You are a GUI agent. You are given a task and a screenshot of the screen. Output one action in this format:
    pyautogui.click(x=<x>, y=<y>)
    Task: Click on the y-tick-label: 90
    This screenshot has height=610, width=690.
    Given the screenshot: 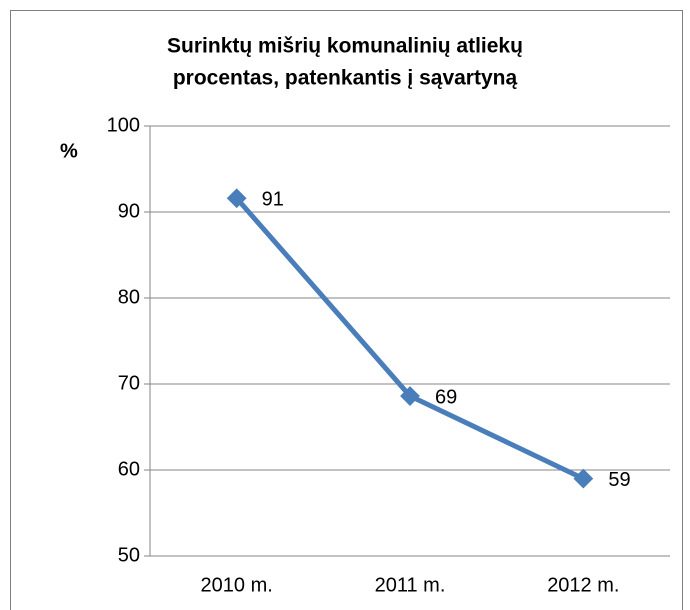 What is the action you would take?
    pyautogui.click(x=129, y=211)
    